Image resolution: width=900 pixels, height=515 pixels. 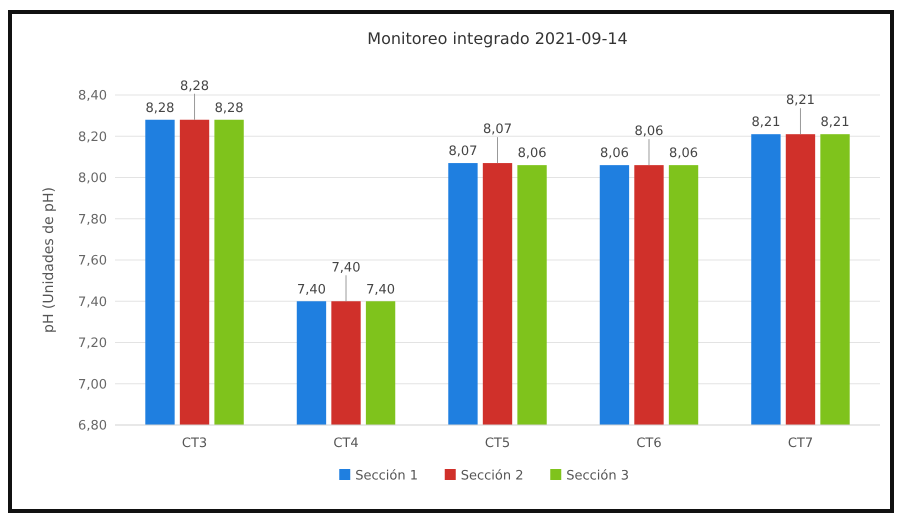 What do you see at coordinates (92, 96) in the screenshot?
I see `y-tick-label: 8,40` at bounding box center [92, 96].